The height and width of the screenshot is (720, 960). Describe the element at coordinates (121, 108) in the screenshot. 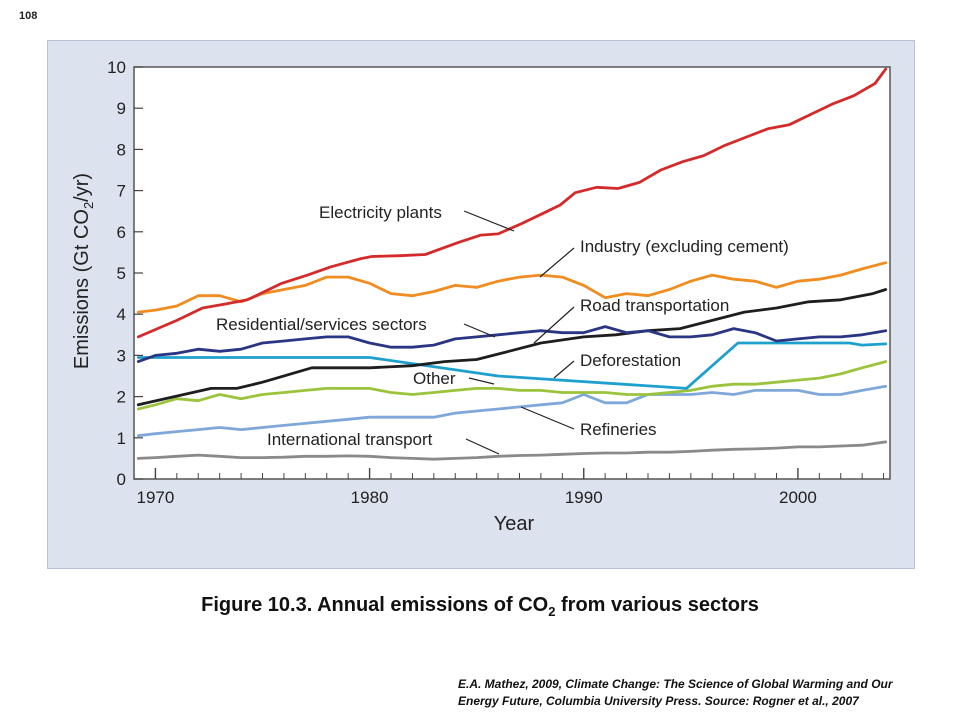

I see `y-tick-label: 9` at that location.